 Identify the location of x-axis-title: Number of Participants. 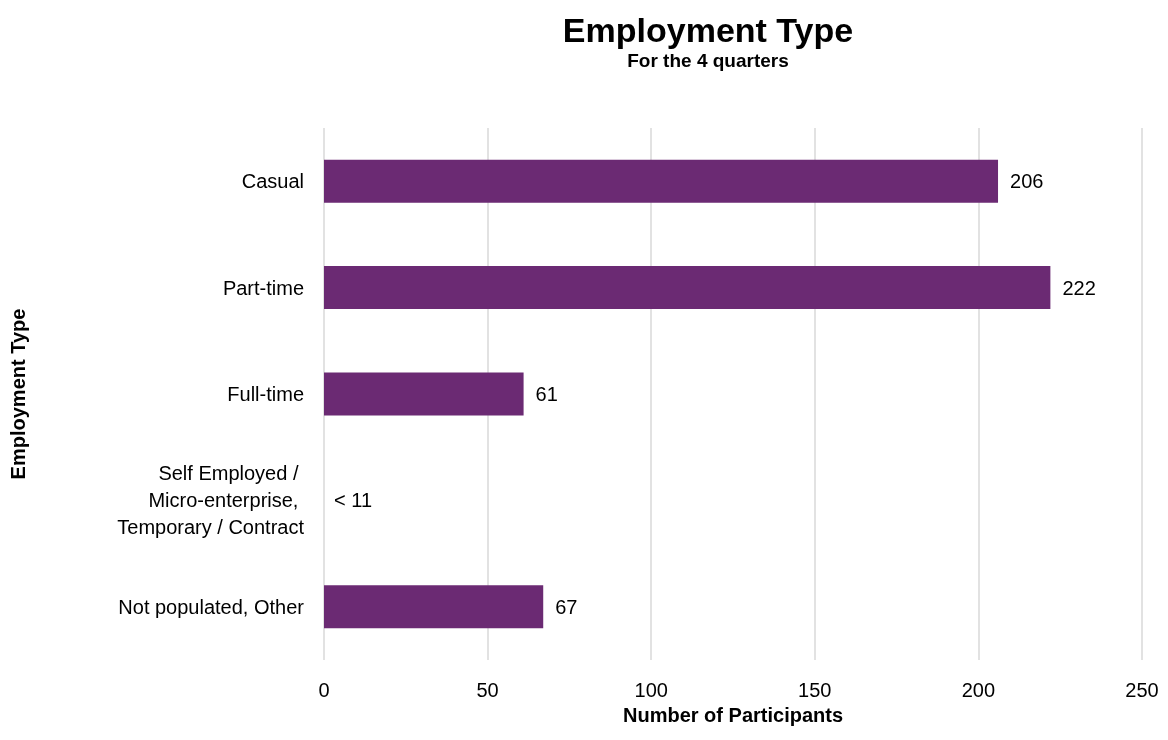
(733, 714).